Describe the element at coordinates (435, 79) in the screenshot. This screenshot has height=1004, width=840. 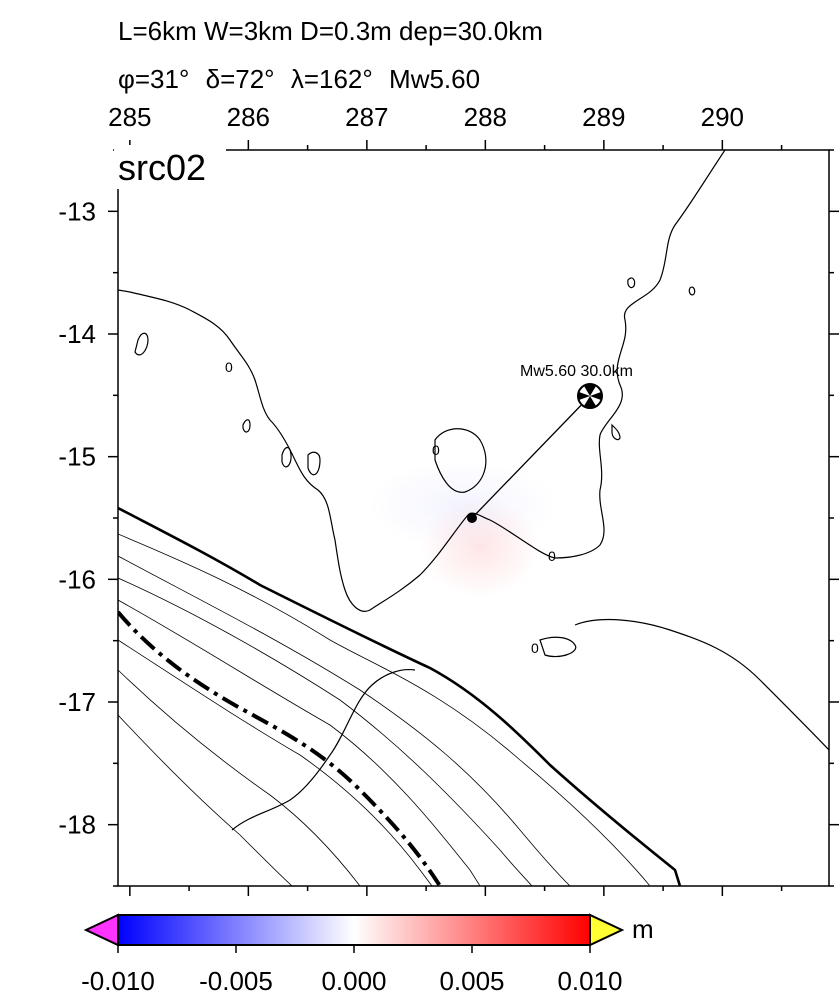
I see `magnitude-value: Mw5.60` at that location.